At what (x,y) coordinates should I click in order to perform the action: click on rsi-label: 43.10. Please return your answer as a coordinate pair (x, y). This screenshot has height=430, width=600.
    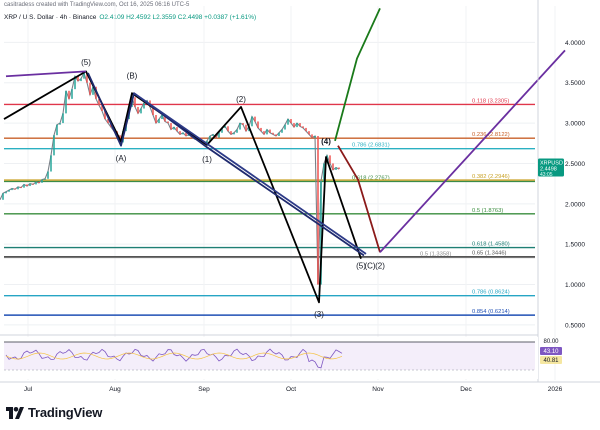
    Looking at the image, I should click on (551, 352).